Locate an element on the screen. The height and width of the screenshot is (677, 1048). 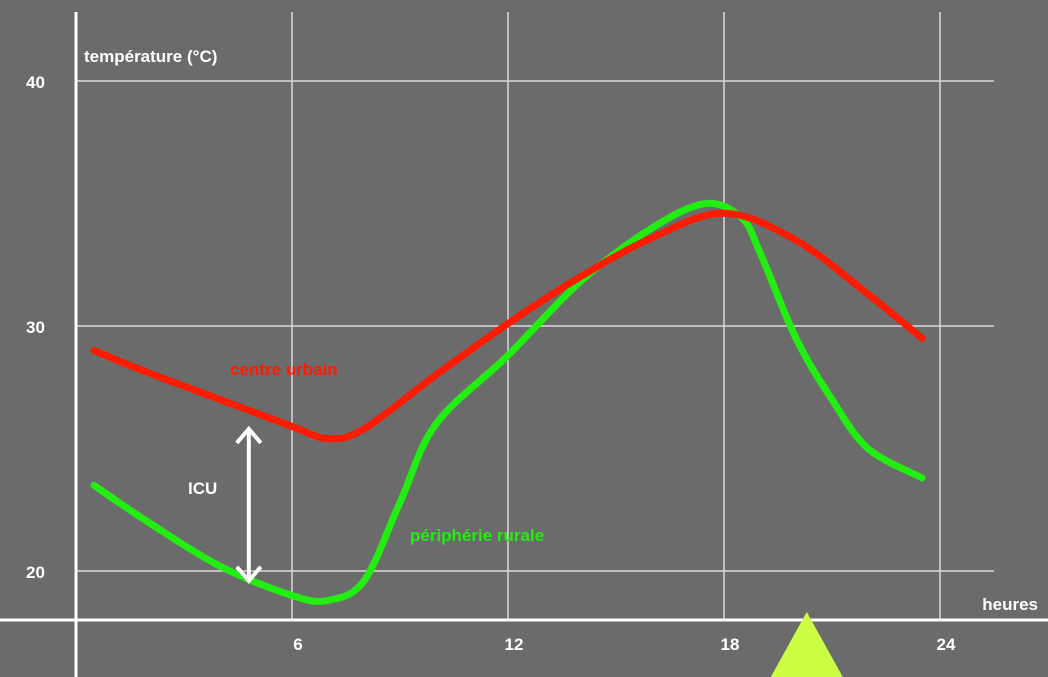
series-label-rural: périphérie rurale is located at coordinates (477, 535).